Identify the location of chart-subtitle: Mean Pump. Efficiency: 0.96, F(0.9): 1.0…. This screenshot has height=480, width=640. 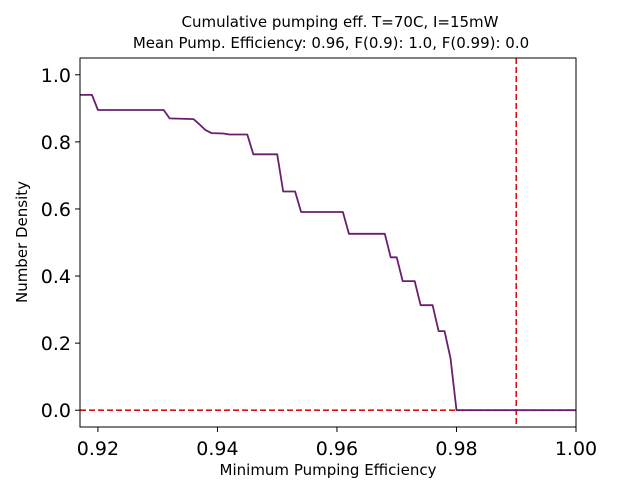
(331, 43).